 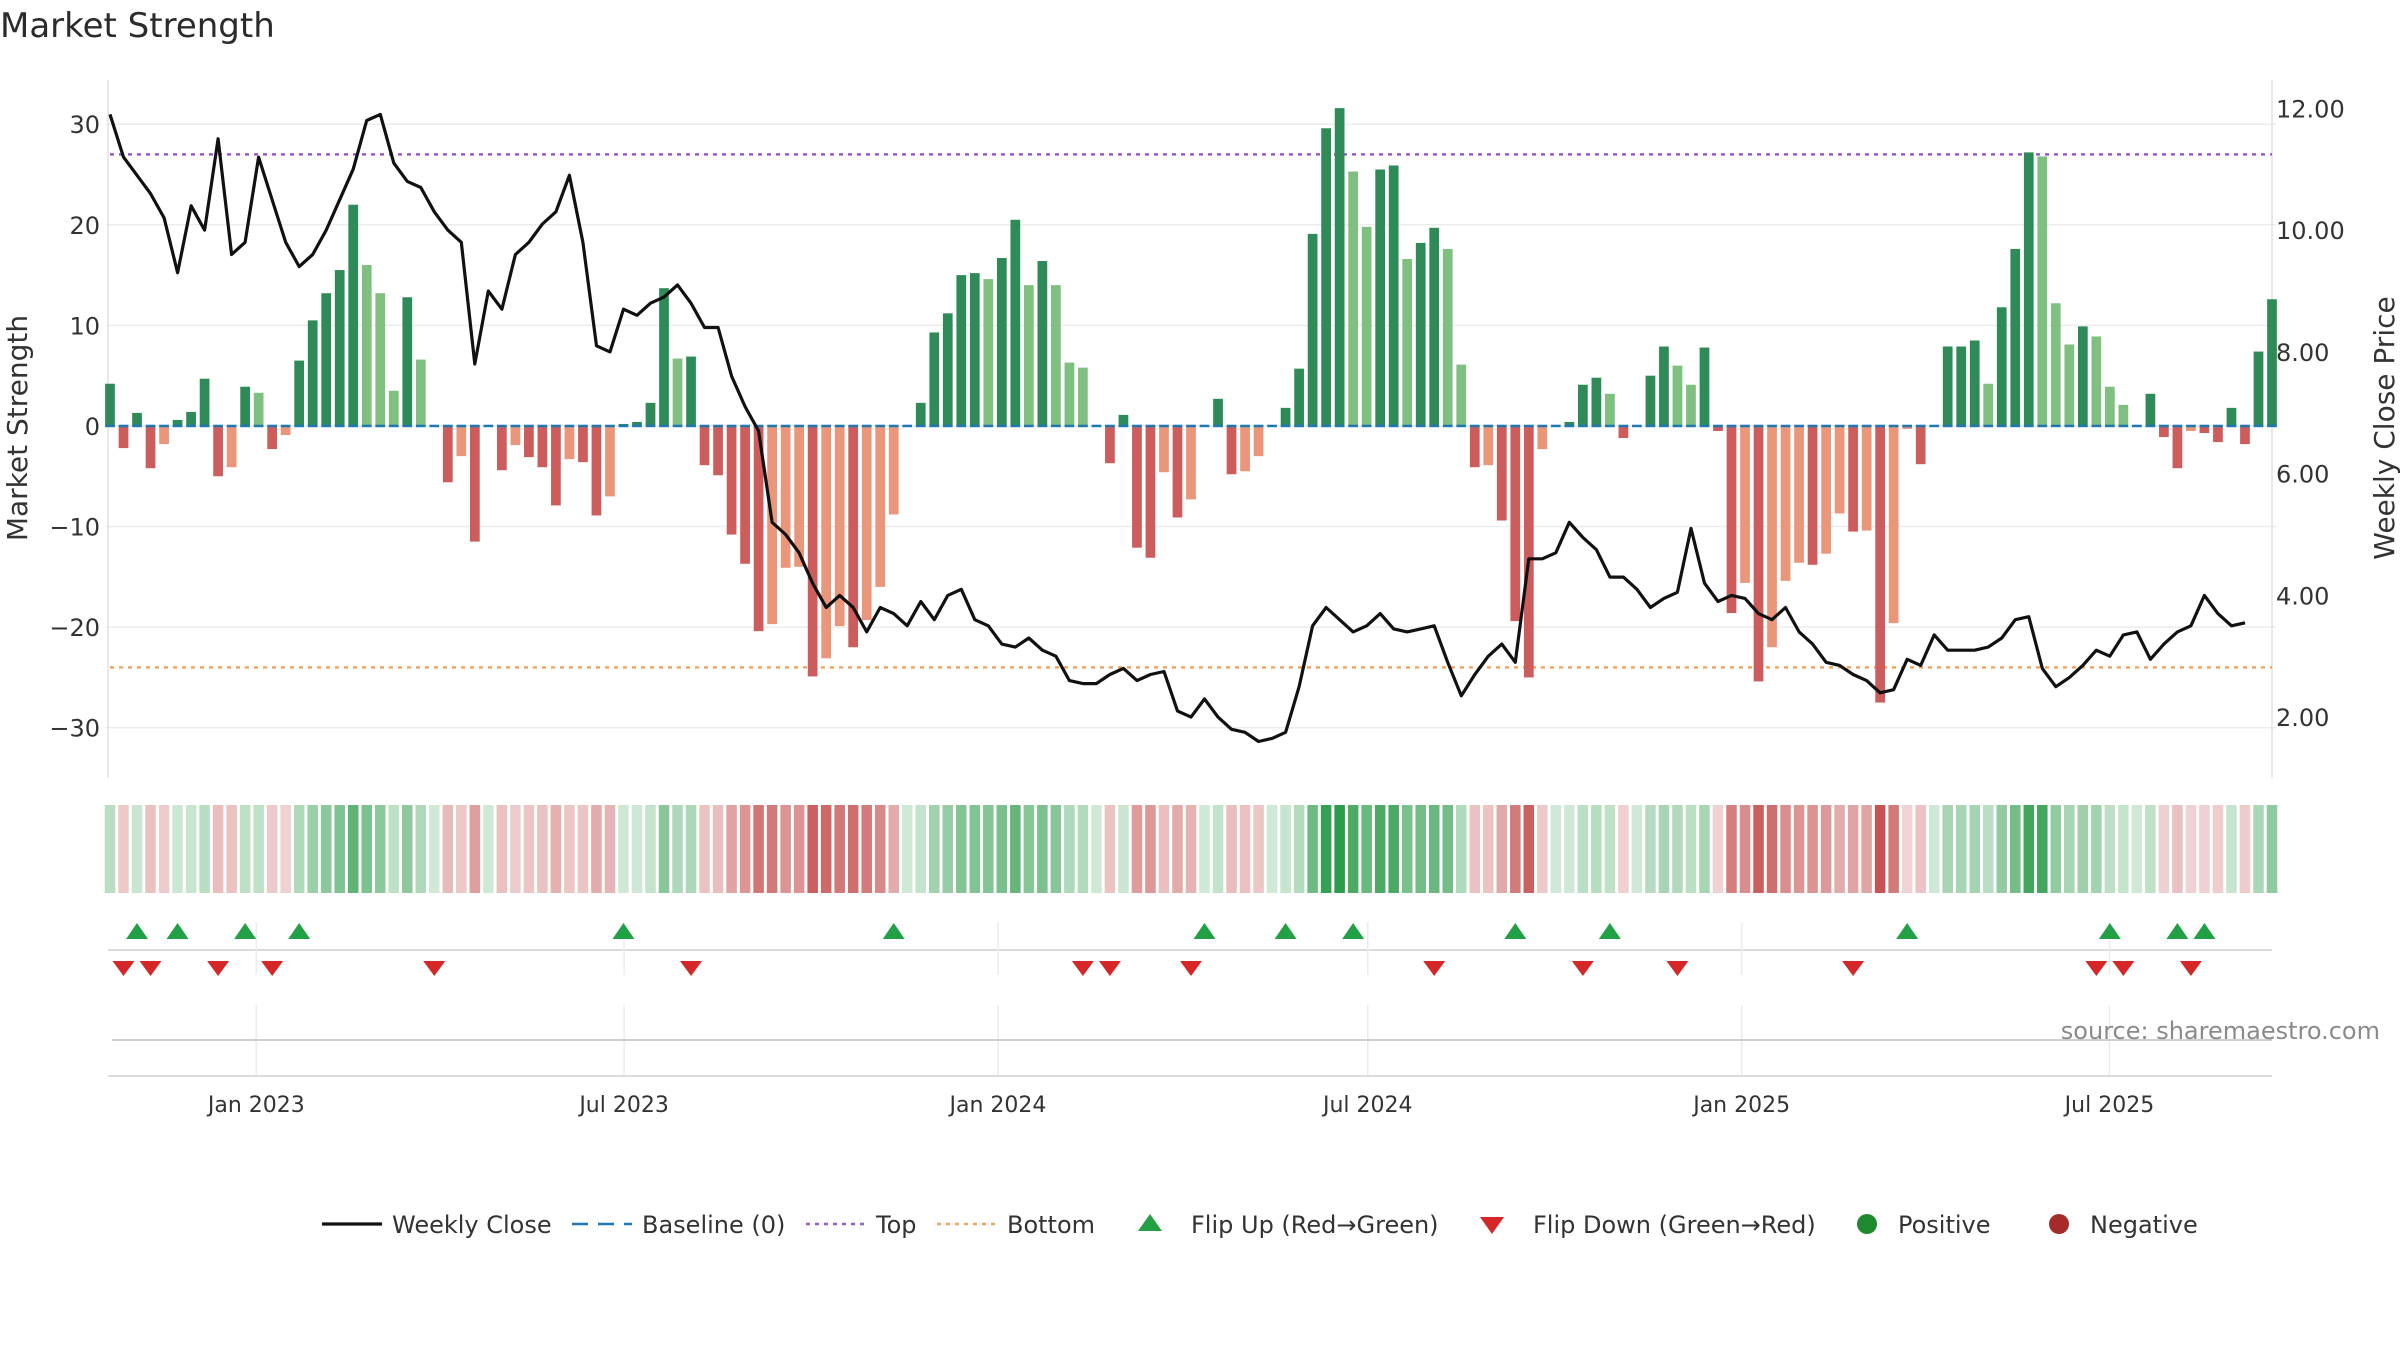 What do you see at coordinates (997, 1105) in the screenshot?
I see `x-tick-label: Jan 2024` at bounding box center [997, 1105].